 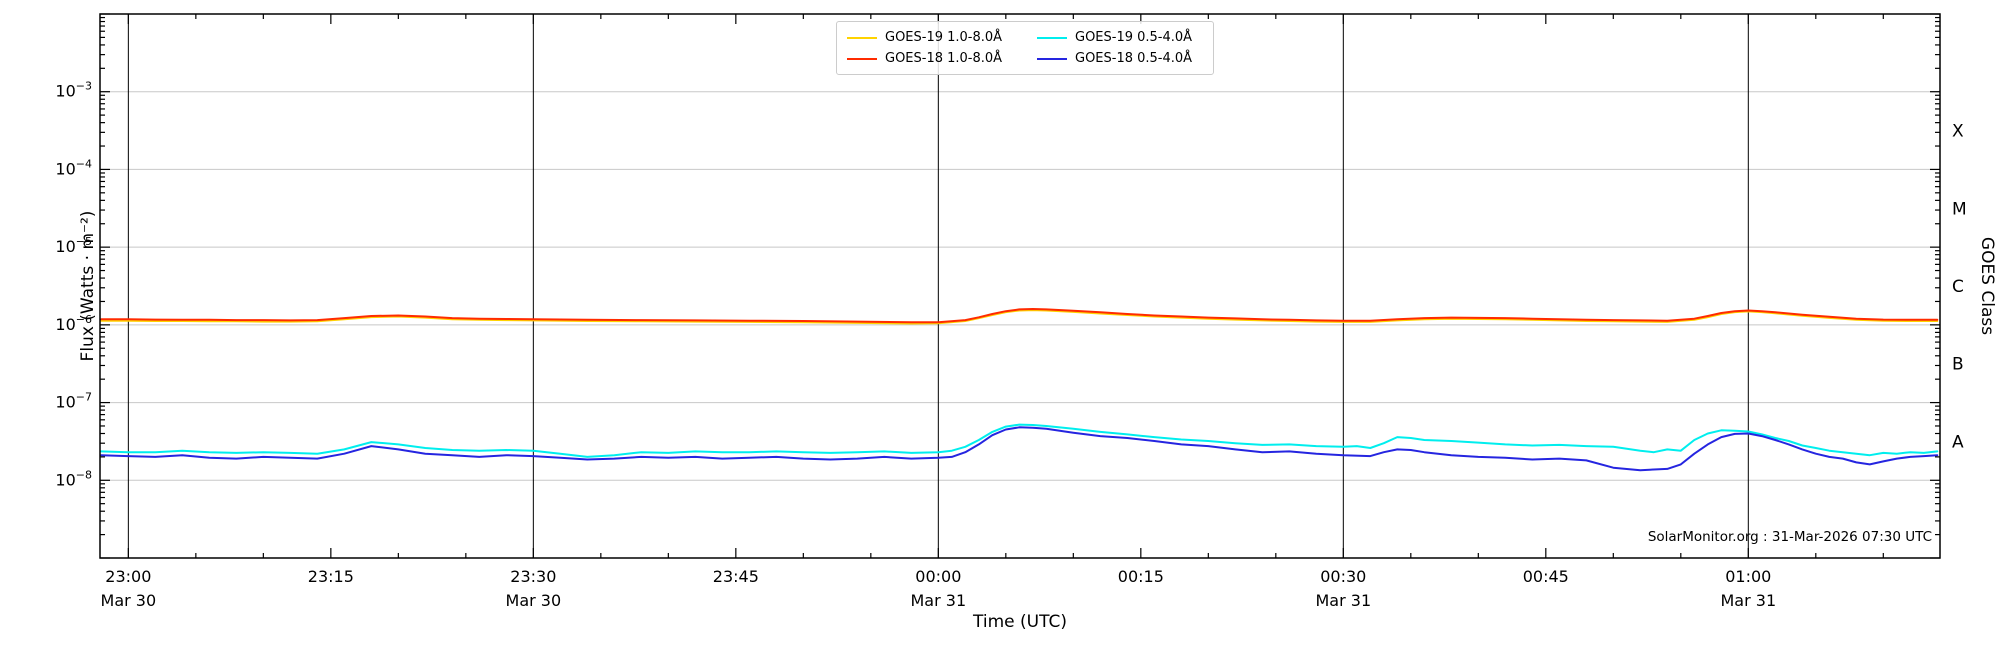 I want to click on goes-class-label: C, so click(x=1958, y=287).